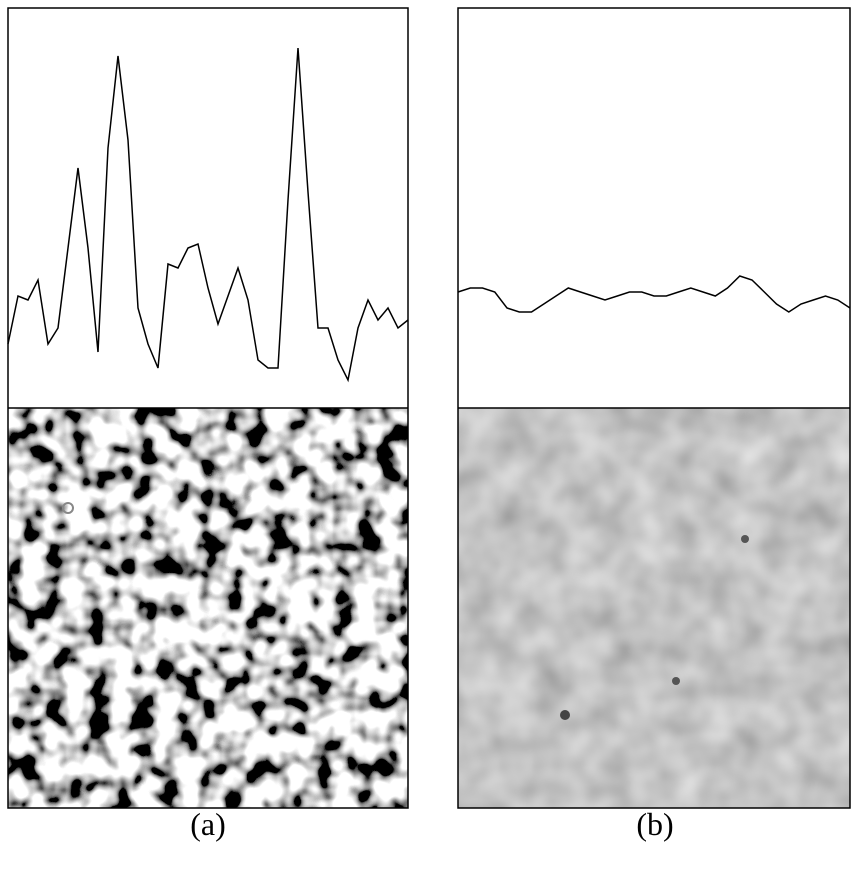 This screenshot has width=851, height=882. Describe the element at coordinates (654, 294) in the screenshot. I see `profile-line` at that location.